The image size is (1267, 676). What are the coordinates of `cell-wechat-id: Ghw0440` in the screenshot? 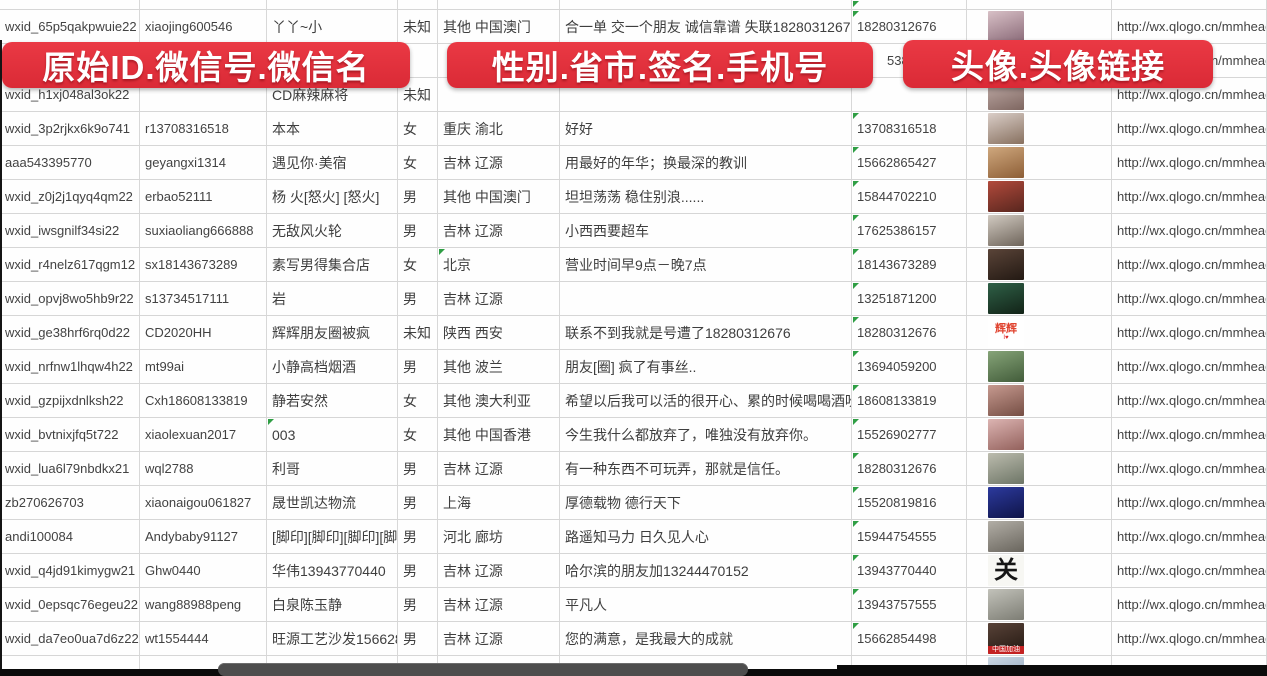 It's located at (203, 570).